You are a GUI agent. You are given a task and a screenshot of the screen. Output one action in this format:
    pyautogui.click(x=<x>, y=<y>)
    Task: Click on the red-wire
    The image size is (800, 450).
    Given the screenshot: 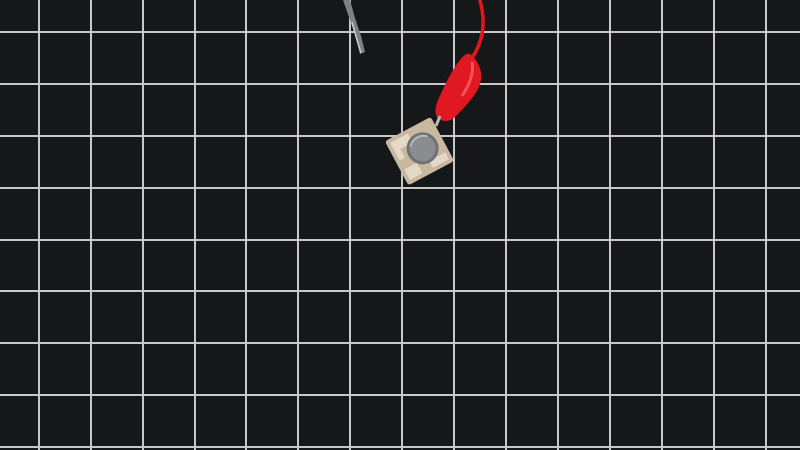 What is the action you would take?
    pyautogui.click(x=477, y=30)
    